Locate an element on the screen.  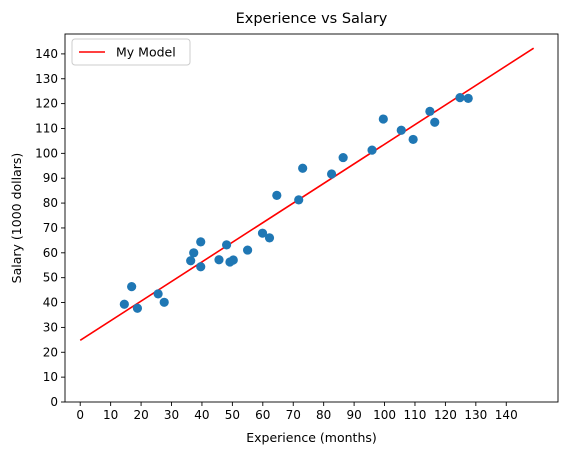
legend-box is located at coordinates (131, 52).